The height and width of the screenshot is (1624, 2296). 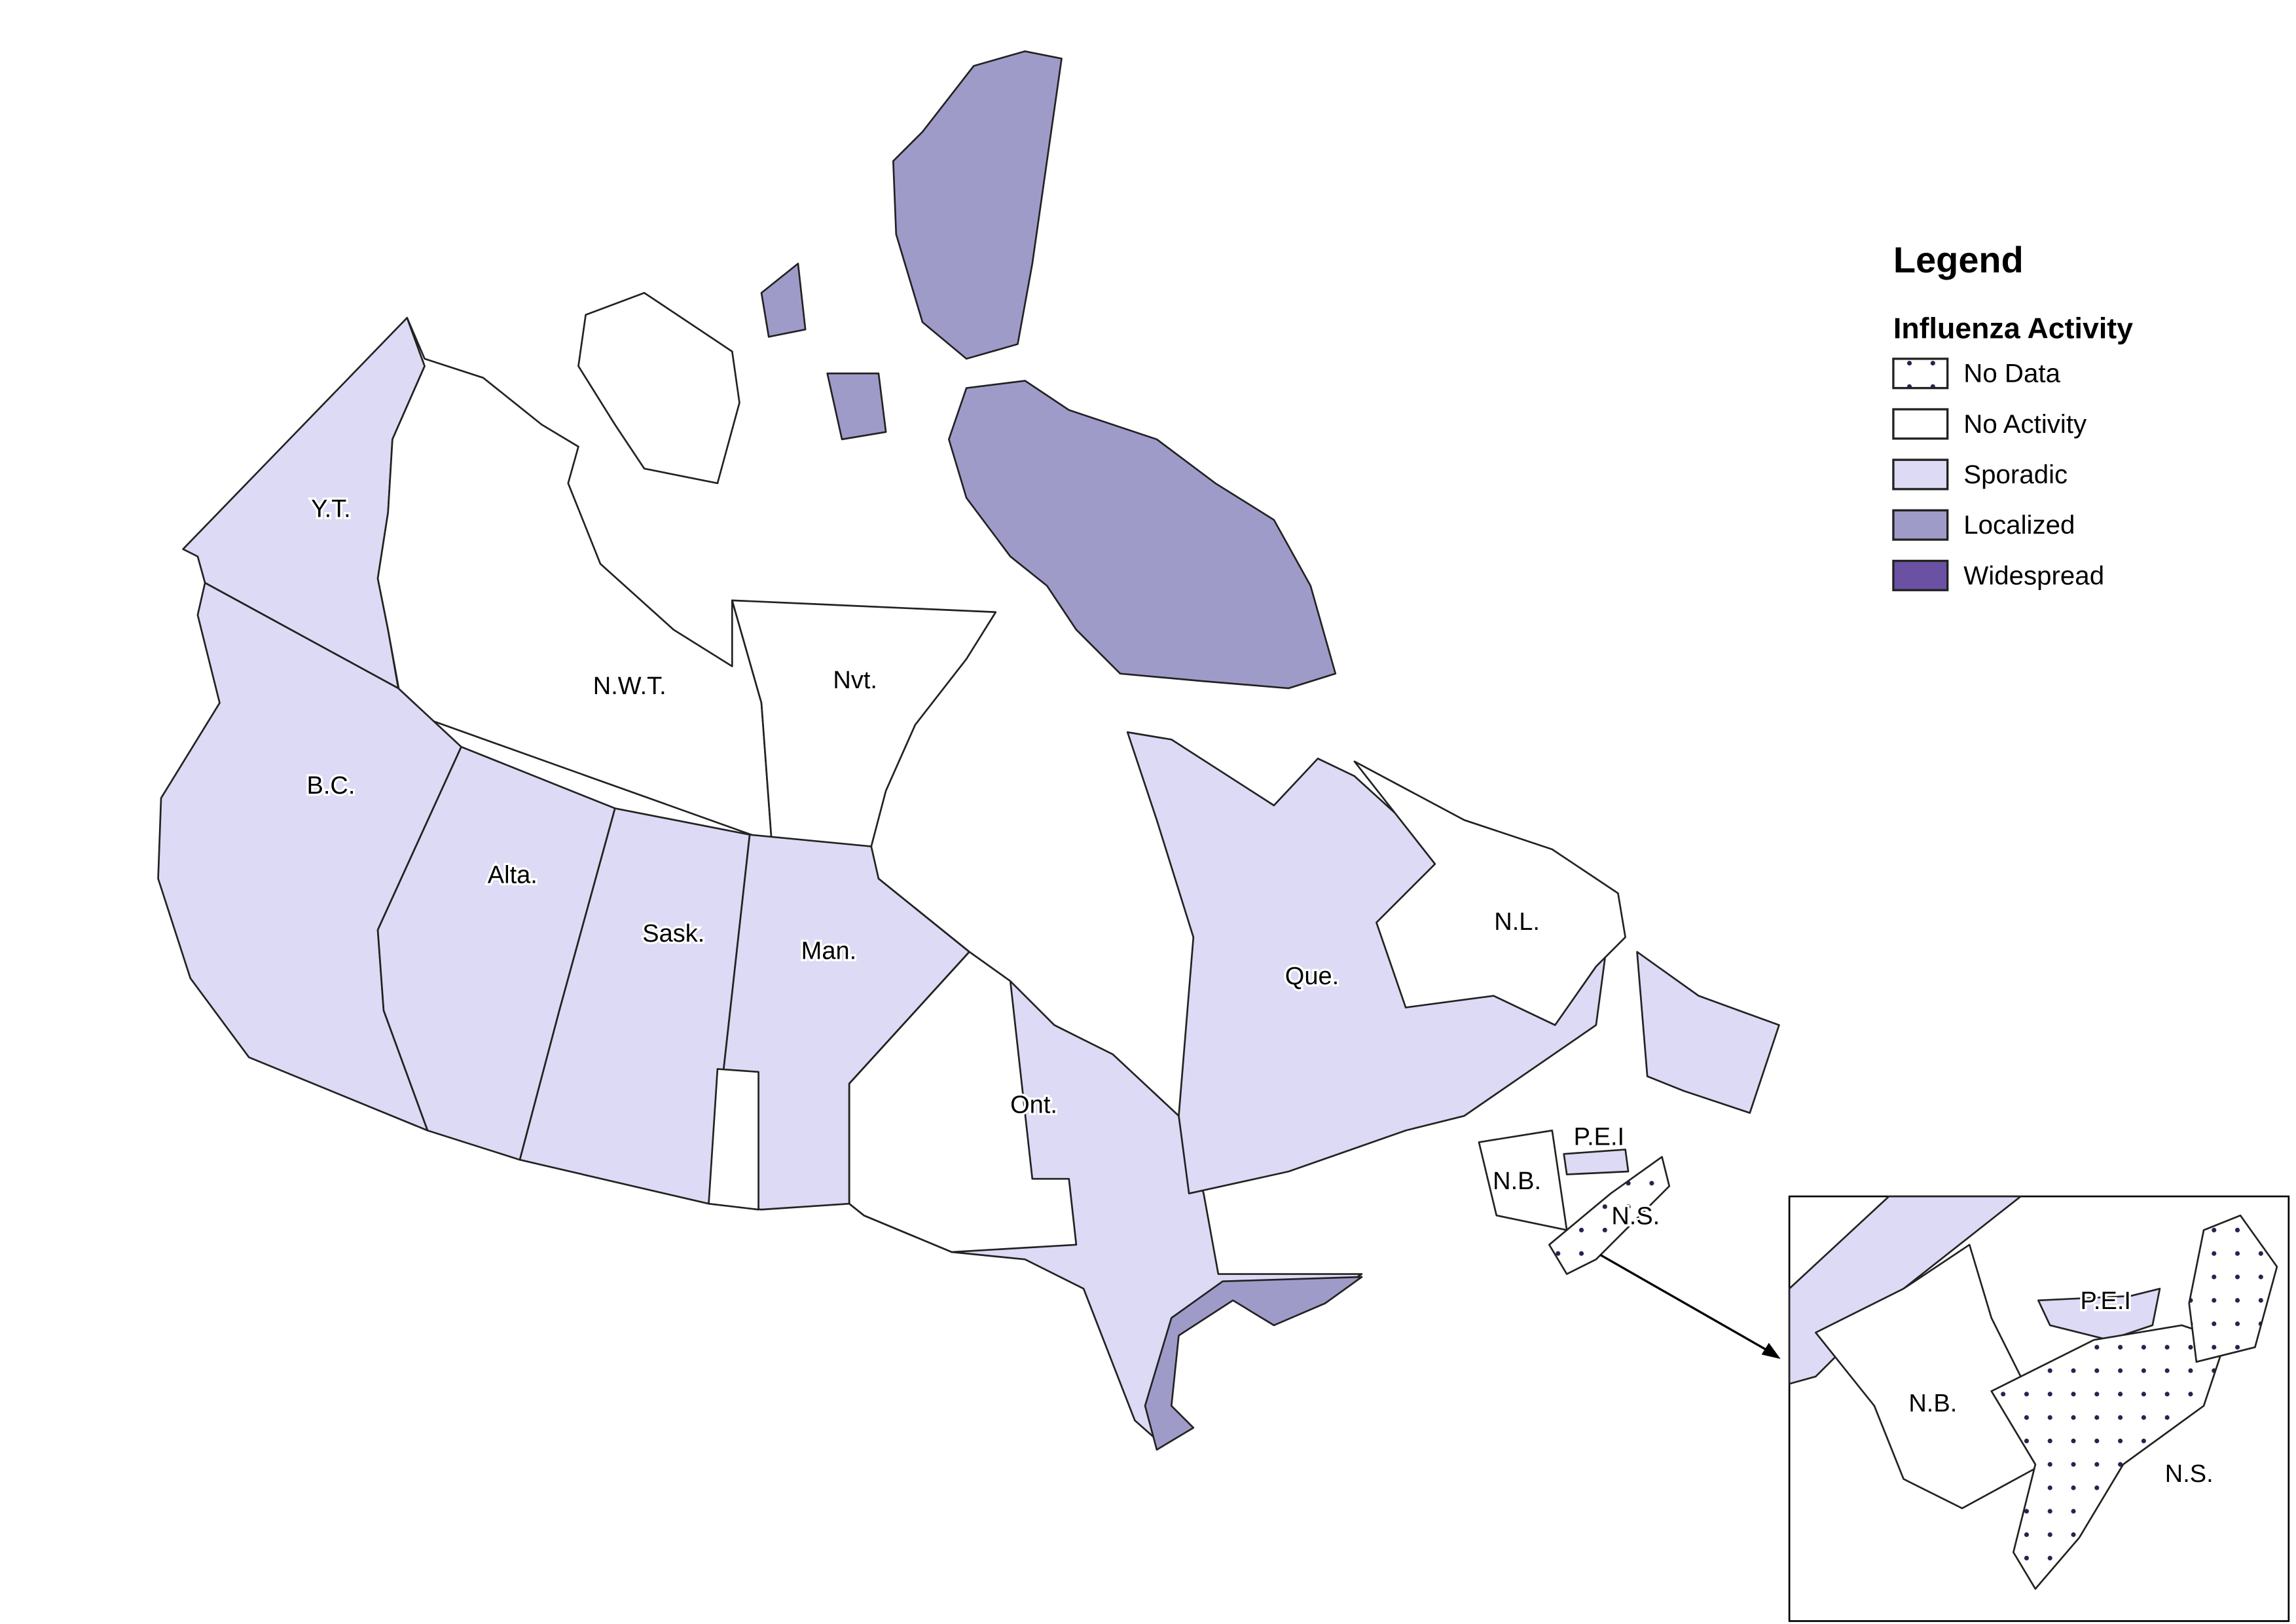 I want to click on legend-subtitle: Influenza Activity, so click(x=2013, y=329).